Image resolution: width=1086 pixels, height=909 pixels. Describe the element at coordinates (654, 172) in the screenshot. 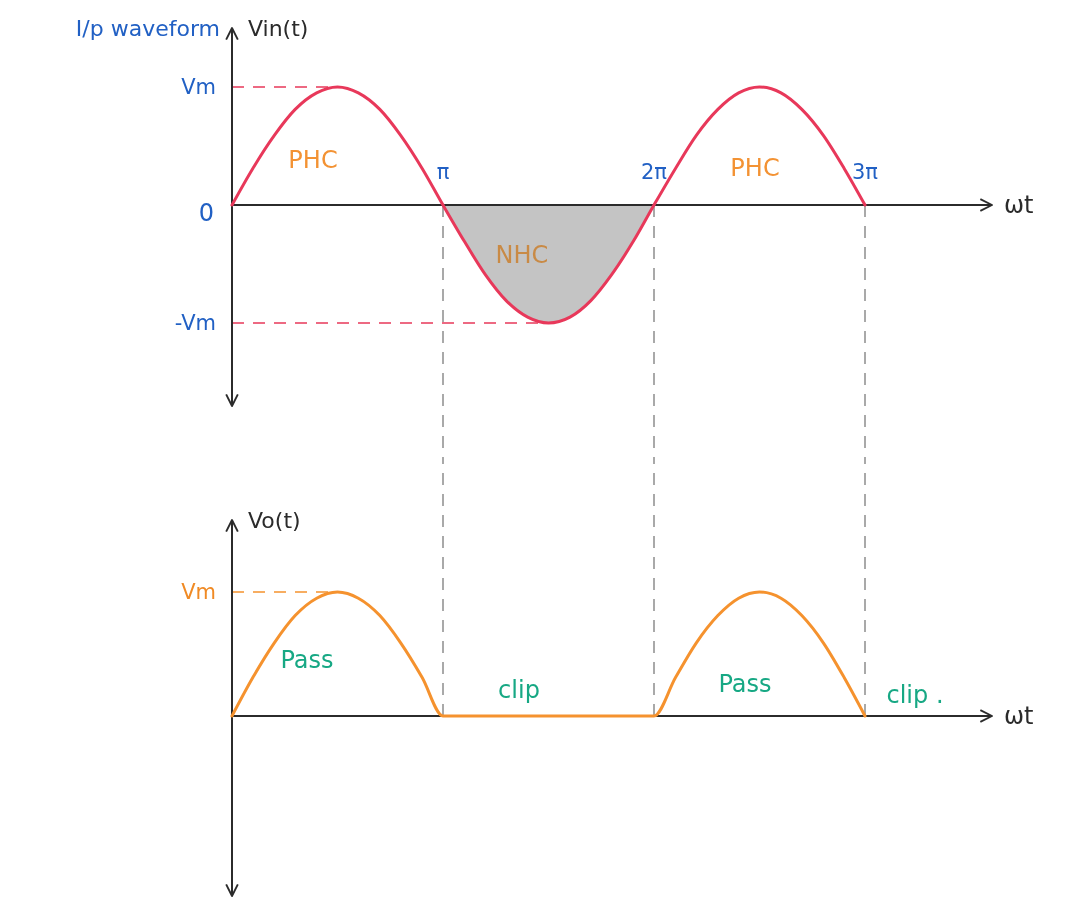

I see `x-tick-label: 2π` at that location.